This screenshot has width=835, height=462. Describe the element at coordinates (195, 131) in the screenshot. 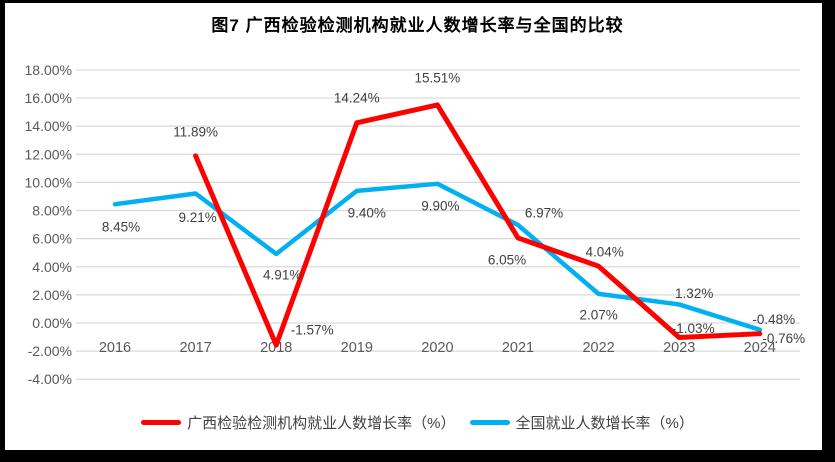

I see `data-label: 11.89%` at that location.